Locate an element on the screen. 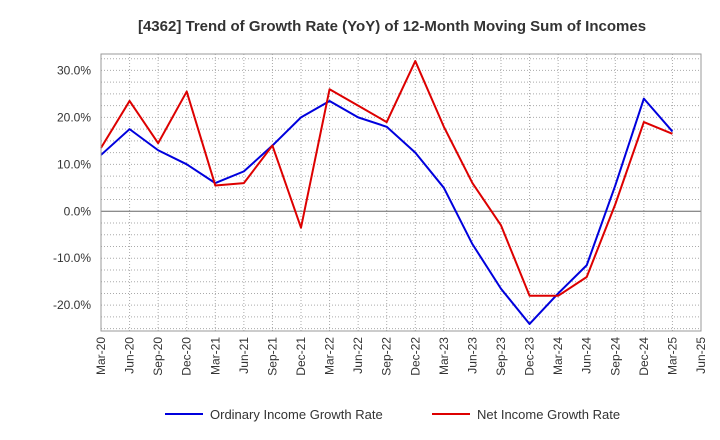 The width and height of the screenshot is (720, 440). x-tick-label: Jun-22 is located at coordinates (358, 355).